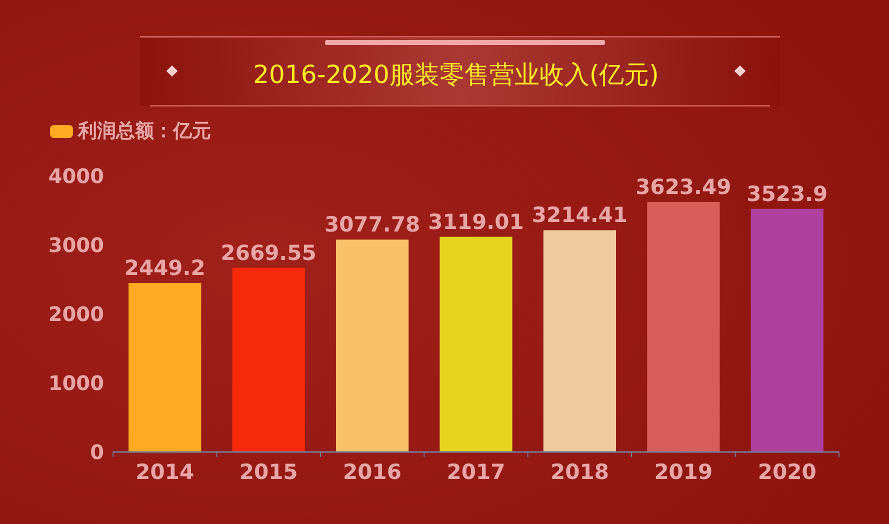 This screenshot has width=889, height=524. What do you see at coordinates (580, 215) in the screenshot?
I see `data-label: 3214.41` at bounding box center [580, 215].